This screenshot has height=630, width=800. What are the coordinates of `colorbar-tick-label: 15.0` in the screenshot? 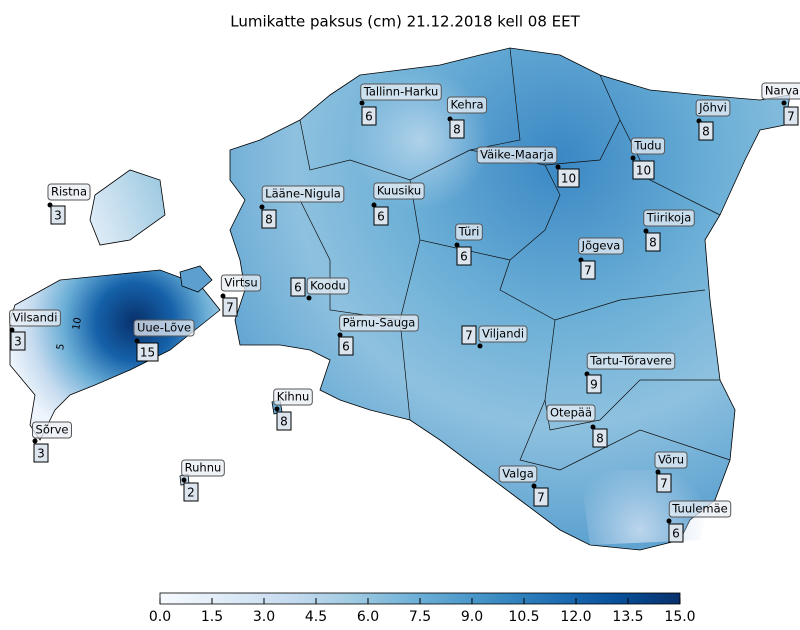 It's located at (679, 617).